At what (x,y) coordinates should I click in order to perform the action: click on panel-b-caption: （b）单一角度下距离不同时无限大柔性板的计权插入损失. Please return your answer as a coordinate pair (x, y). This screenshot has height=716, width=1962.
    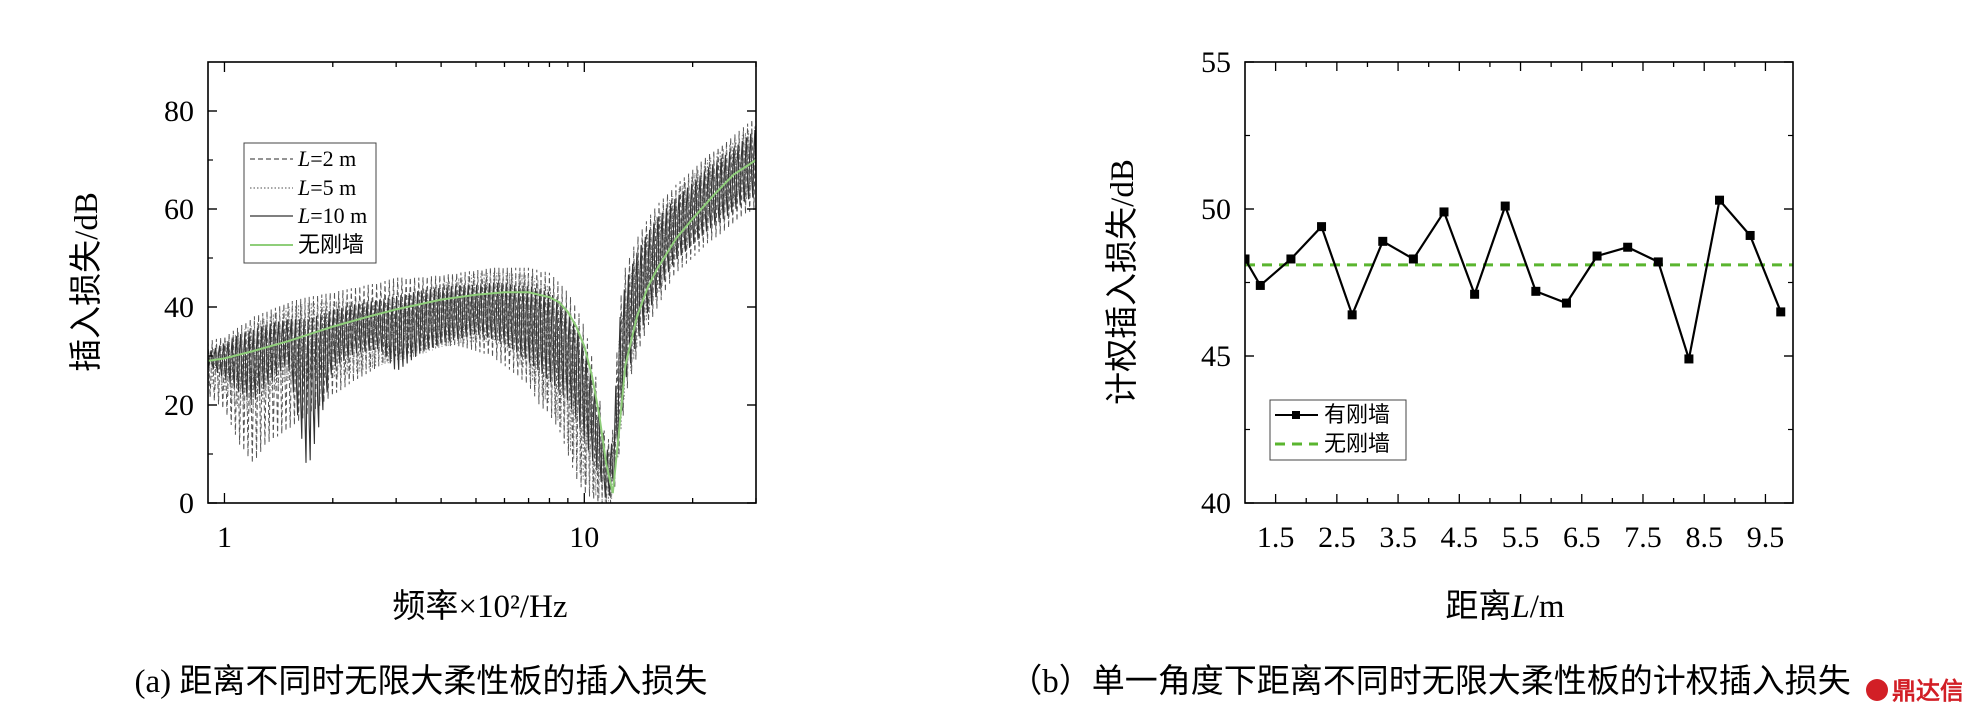
    Looking at the image, I should click on (1430, 681).